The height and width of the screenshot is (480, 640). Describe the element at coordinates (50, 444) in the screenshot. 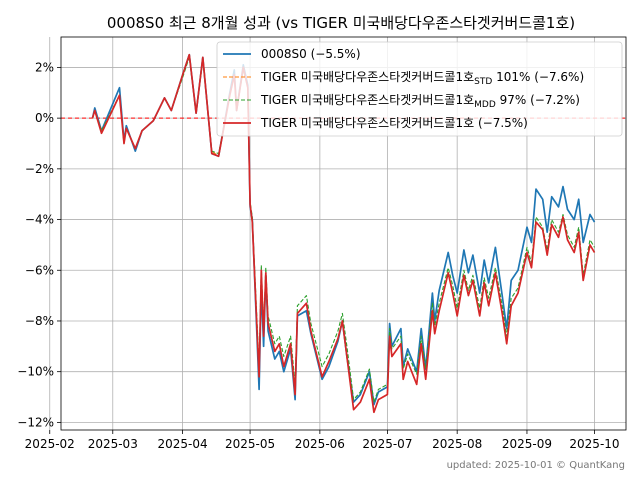

I see `x-tick-label: 2025-02` at that location.